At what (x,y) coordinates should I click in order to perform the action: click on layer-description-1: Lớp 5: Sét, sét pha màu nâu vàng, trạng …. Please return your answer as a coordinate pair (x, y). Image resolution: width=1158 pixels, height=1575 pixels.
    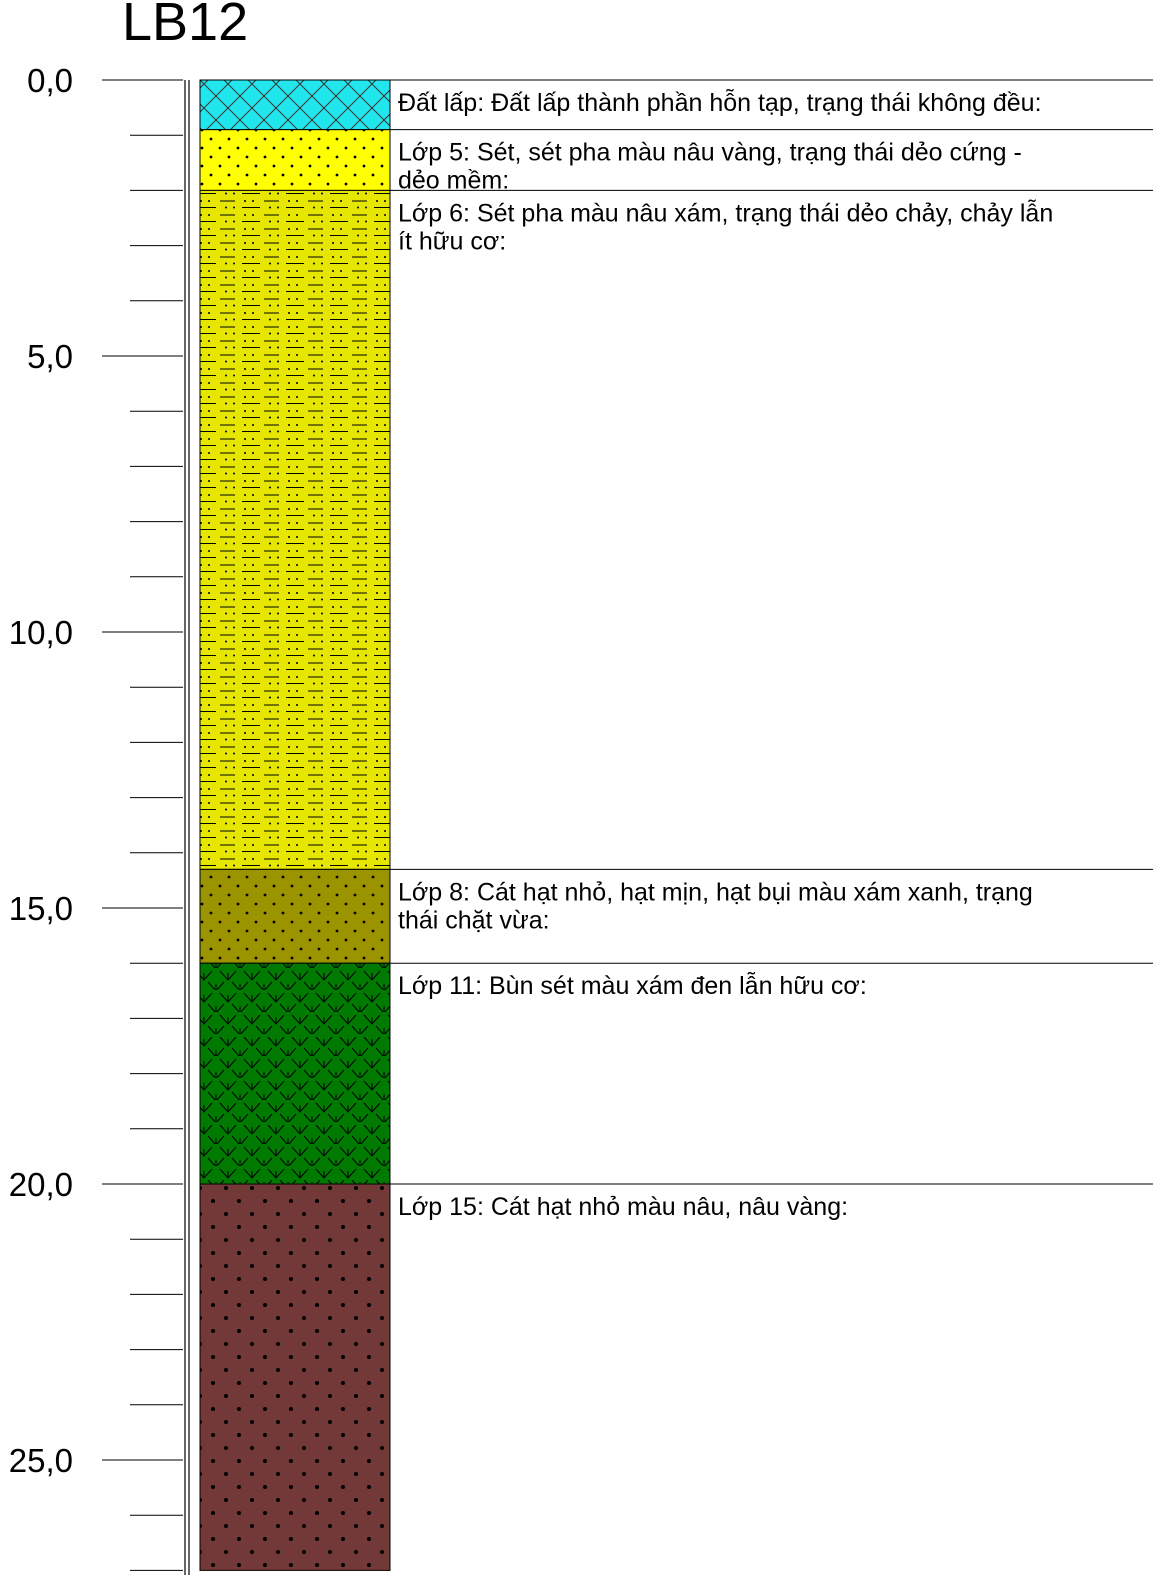
    Looking at the image, I should click on (710, 153).